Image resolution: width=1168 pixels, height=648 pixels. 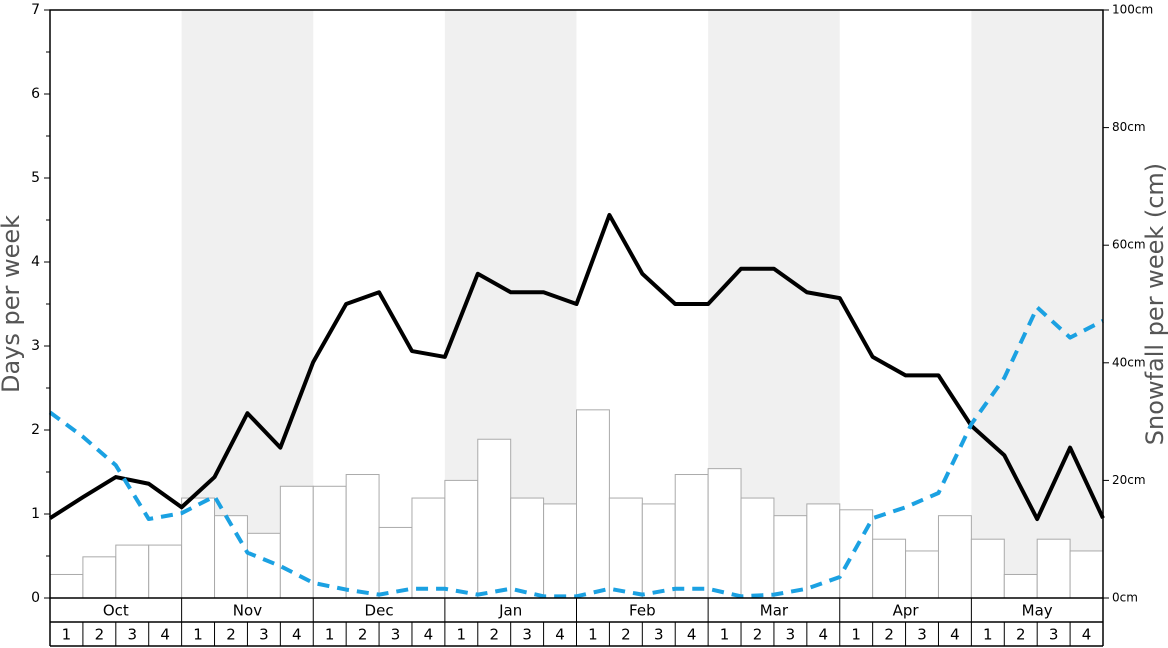 What do you see at coordinates (1154, 304) in the screenshot?
I see `y2-axis-label: Snowfall per week (cm)` at bounding box center [1154, 304].